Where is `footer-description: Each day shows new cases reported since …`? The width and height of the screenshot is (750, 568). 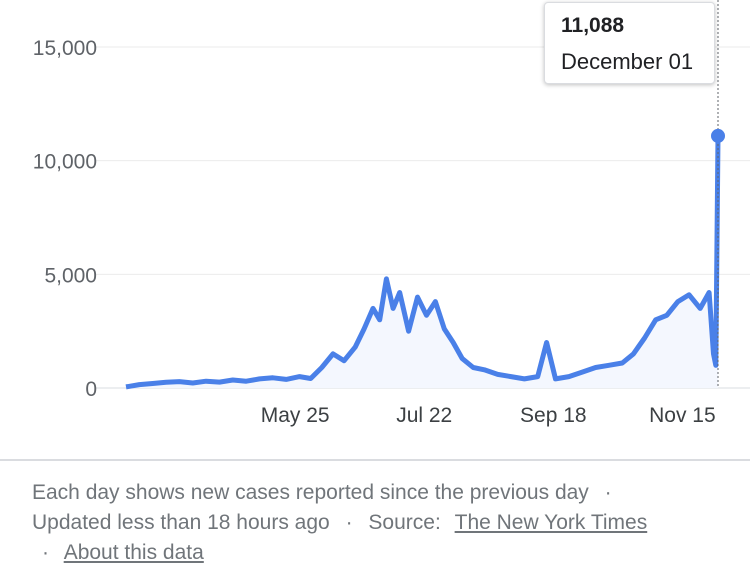 footer-description: Each day shows new cases reported since … is located at coordinates (310, 492).